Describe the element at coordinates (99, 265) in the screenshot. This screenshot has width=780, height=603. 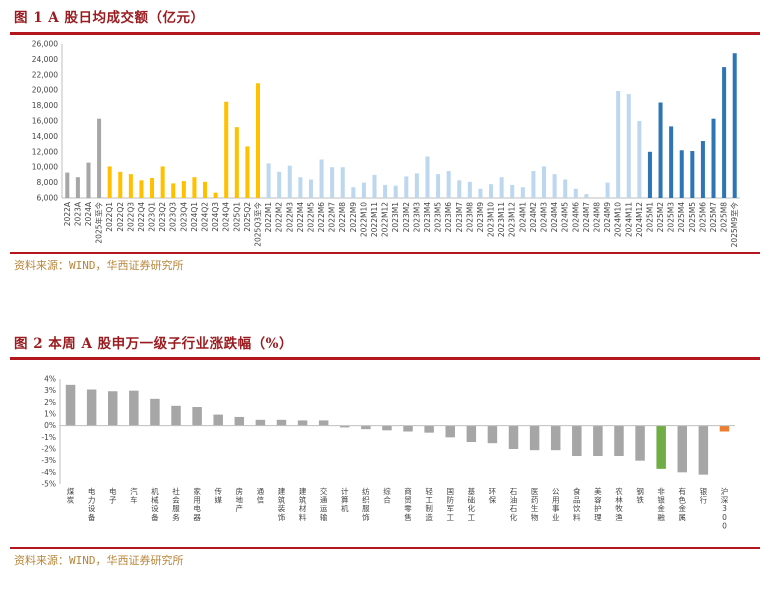
I see `figure1-source: 资料来源：WIND，华西证券研究所` at that location.